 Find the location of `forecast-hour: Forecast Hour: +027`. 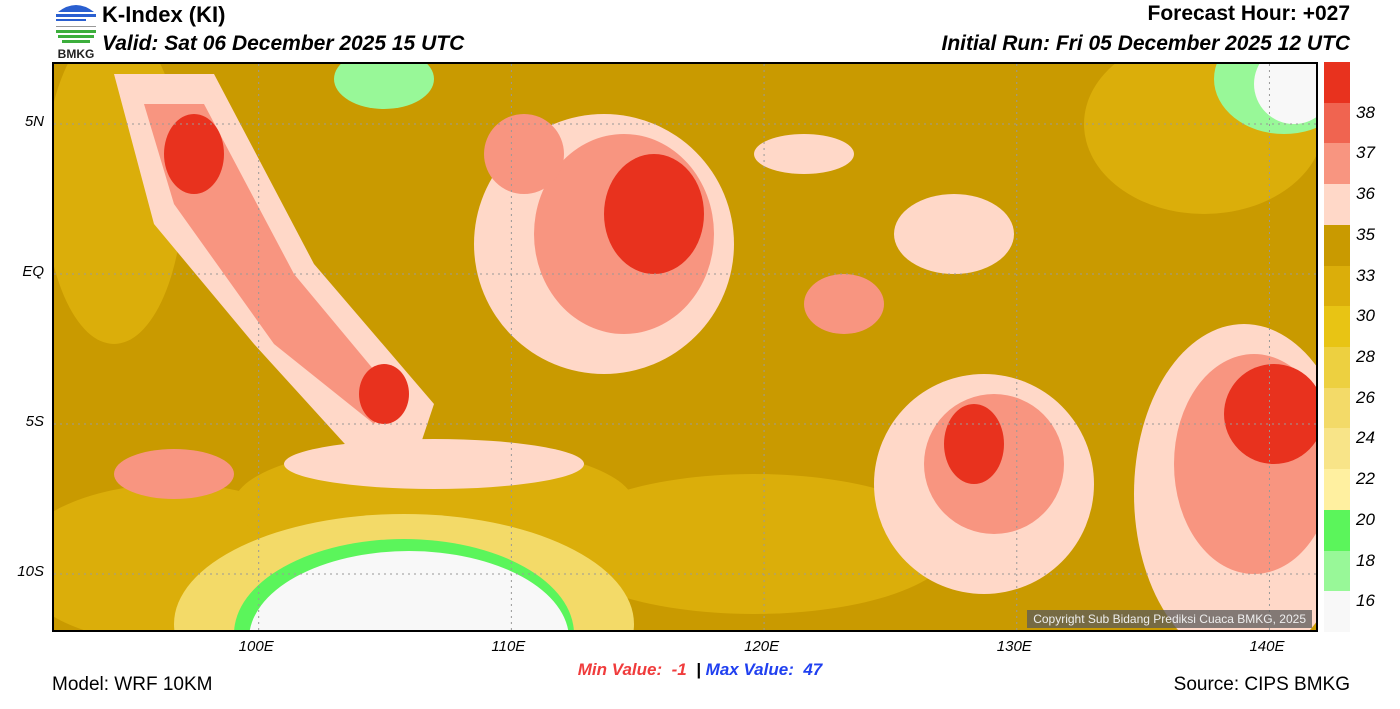

forecast-hour: Forecast Hour: +027 is located at coordinates (1249, 13).